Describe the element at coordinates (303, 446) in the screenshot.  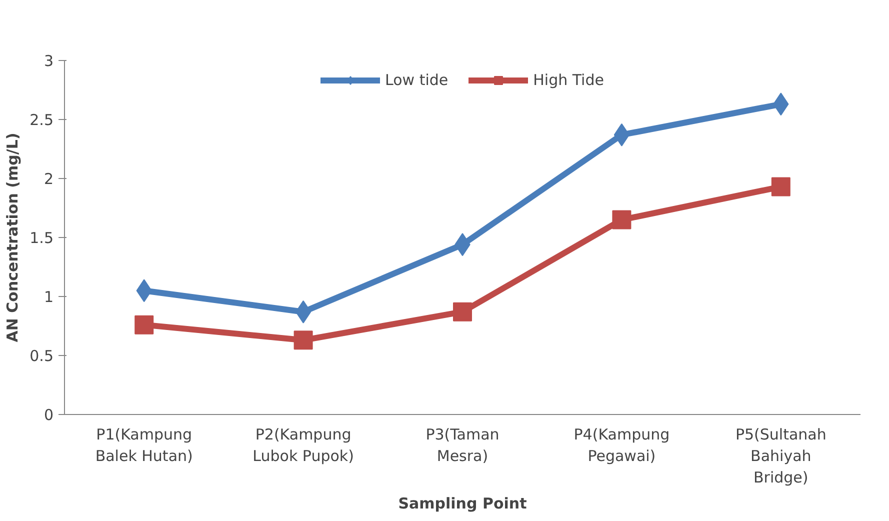
I see `x-tick-label: P2(Kampung Lubok Pupok)` at that location.